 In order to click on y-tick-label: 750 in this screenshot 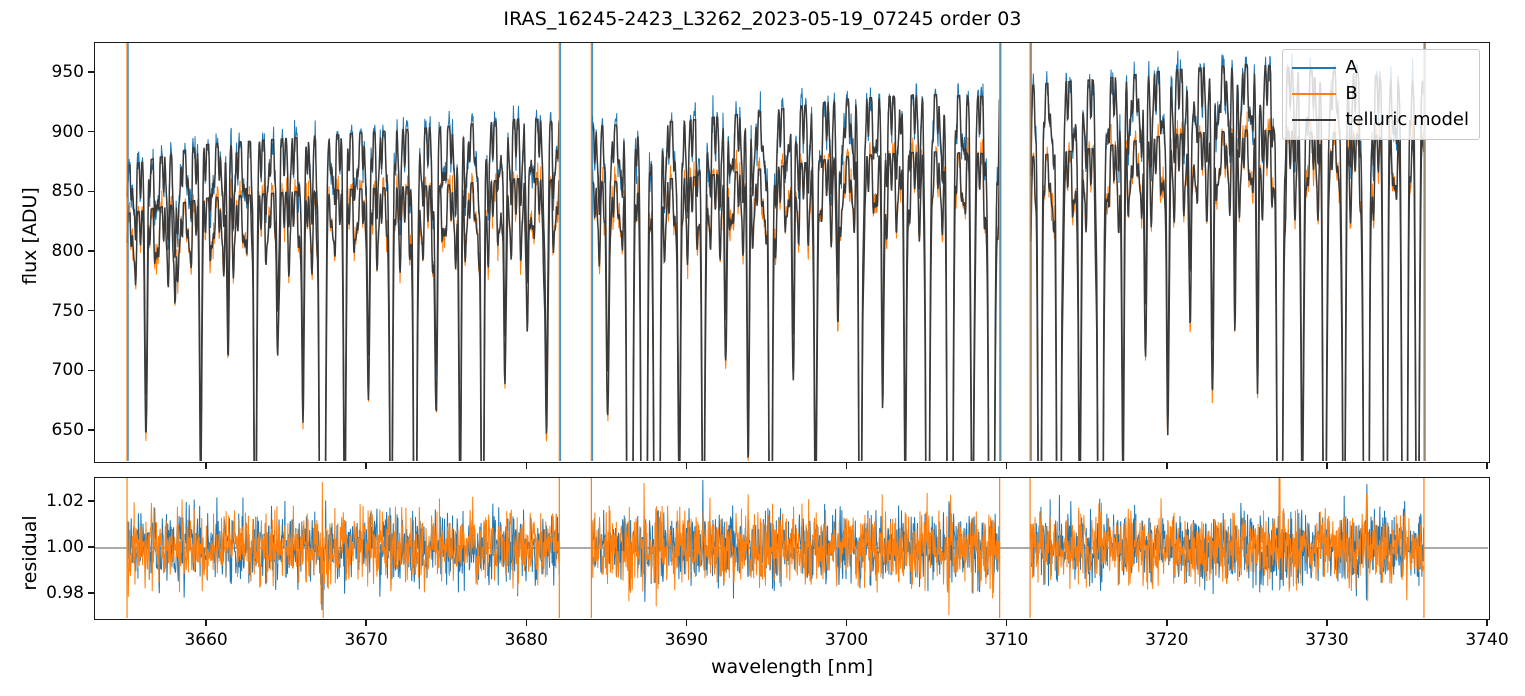, I will do `click(67, 310)`.